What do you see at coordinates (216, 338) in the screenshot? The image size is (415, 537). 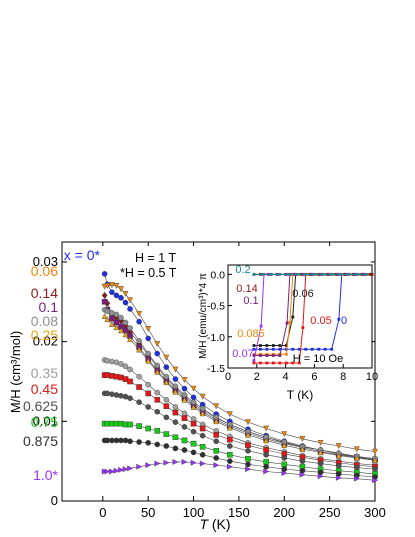 I see `inset-y-tick-label: -1.0` at bounding box center [216, 338].